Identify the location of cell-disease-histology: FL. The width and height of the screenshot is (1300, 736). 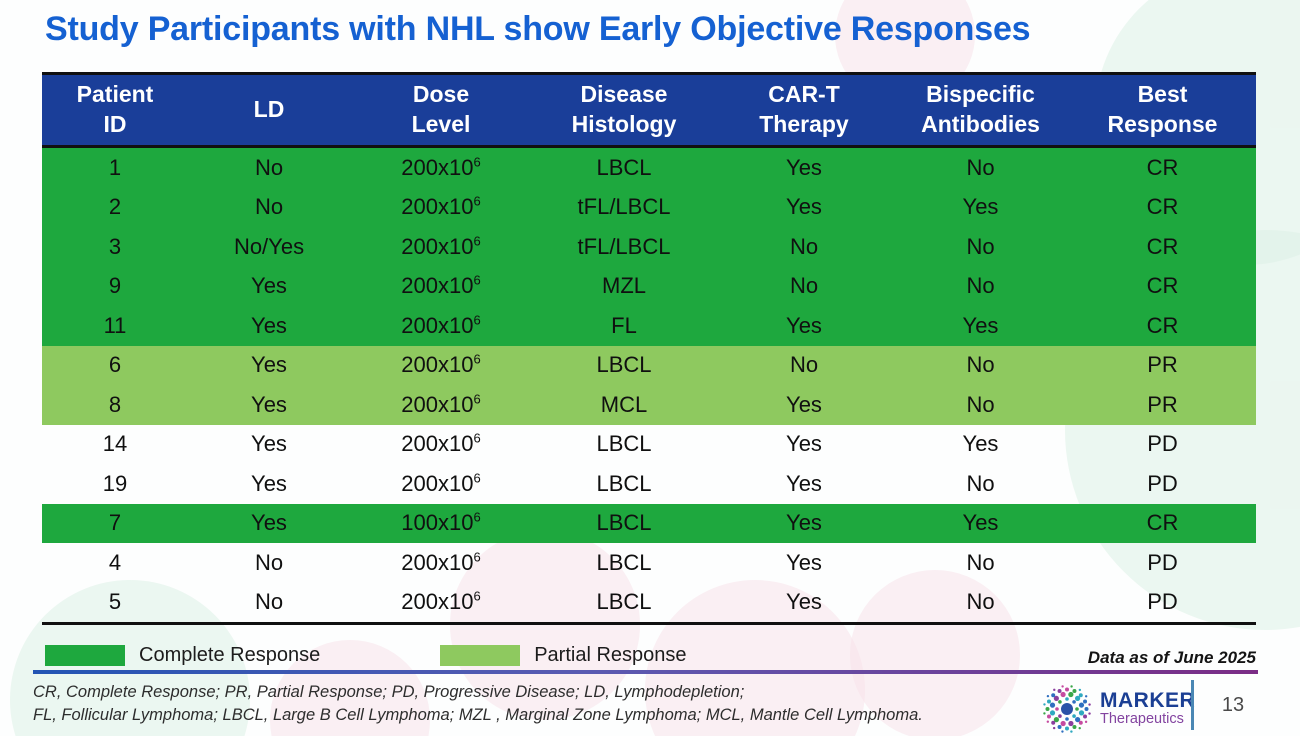
(624, 325).